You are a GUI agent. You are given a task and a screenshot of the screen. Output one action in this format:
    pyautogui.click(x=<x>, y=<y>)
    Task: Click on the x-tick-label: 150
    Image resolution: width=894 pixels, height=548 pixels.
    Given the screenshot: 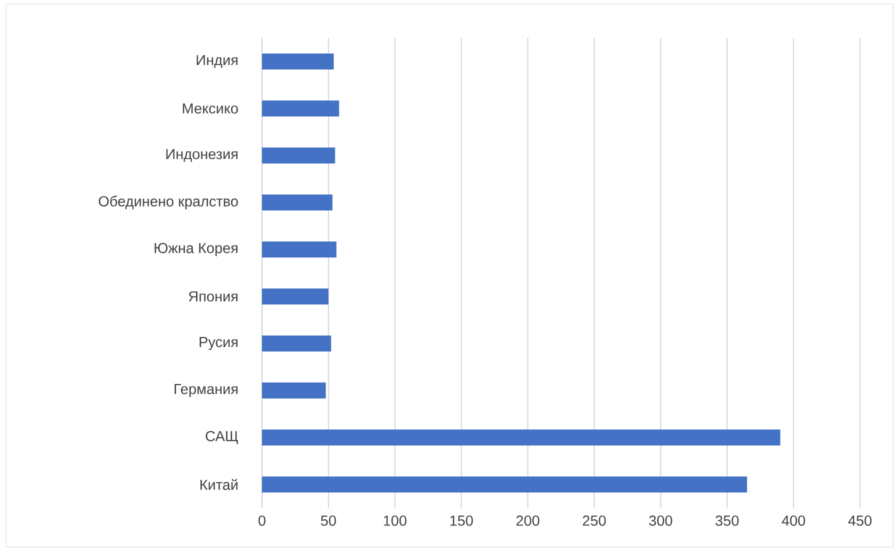 What is the action you would take?
    pyautogui.click(x=461, y=521)
    